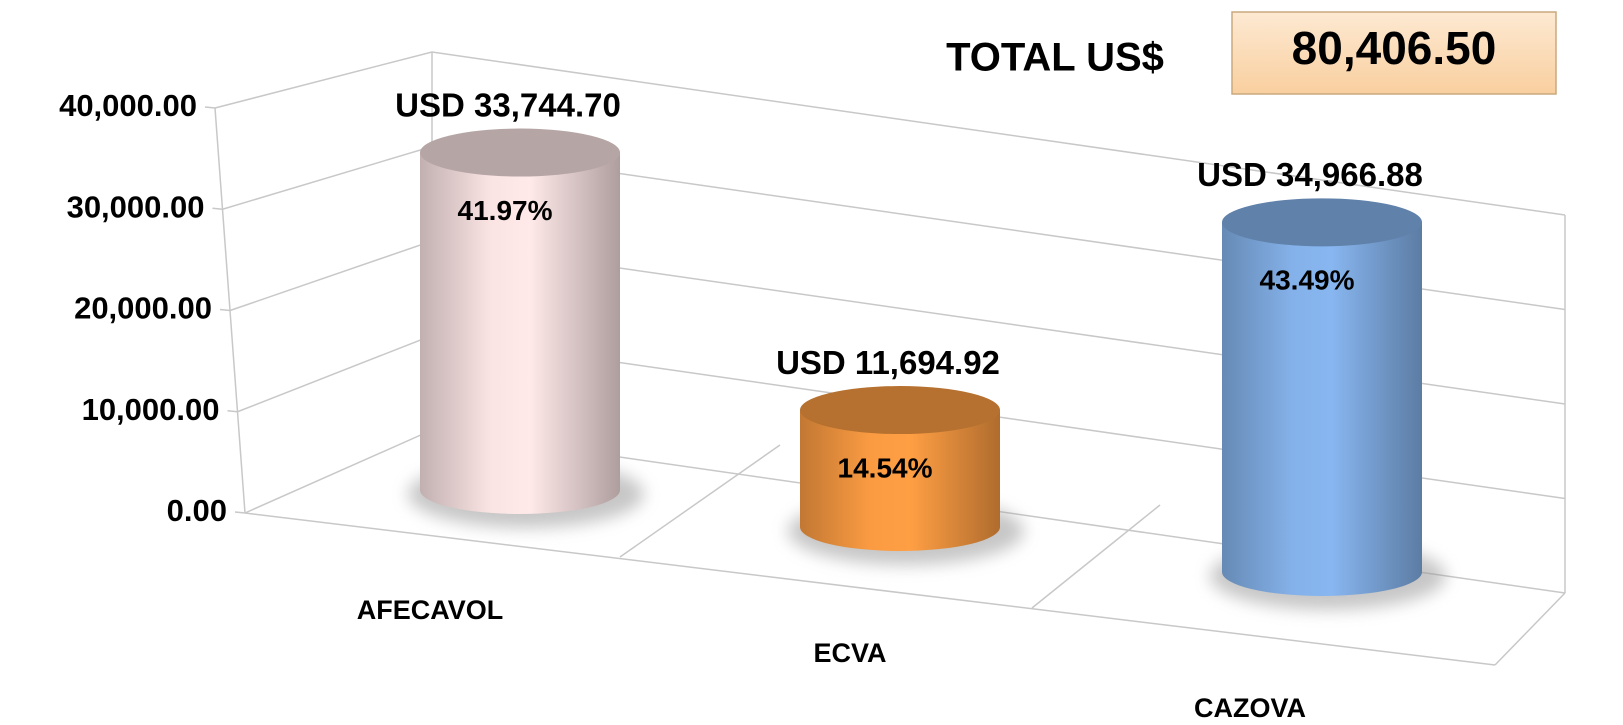 Image resolution: width=1623 pixels, height=725 pixels. I want to click on x-tick-label: ECVA, so click(849, 653).